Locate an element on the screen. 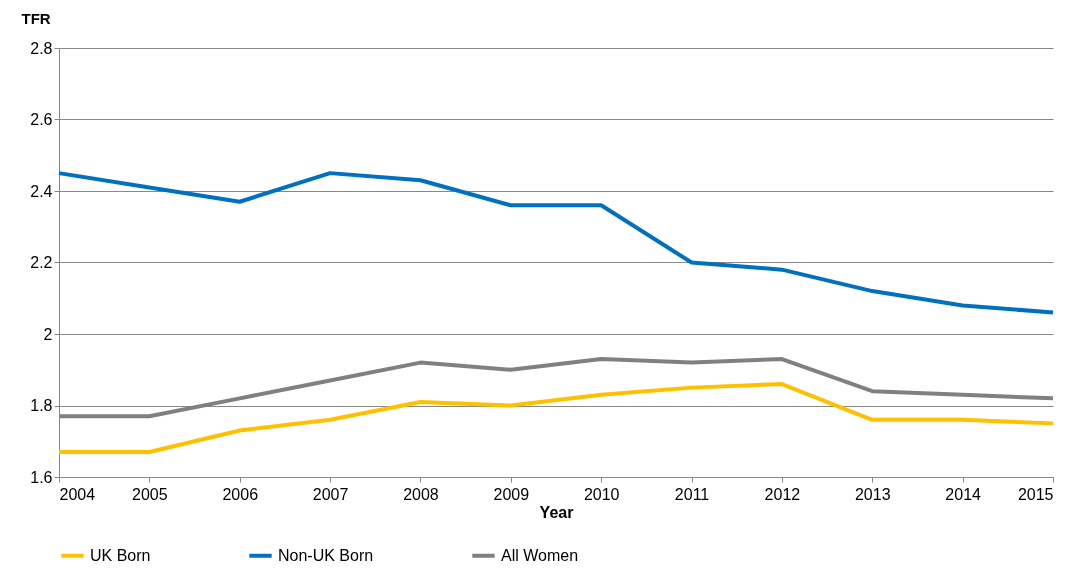 The width and height of the screenshot is (1078, 572). x-tick-label: 2006 is located at coordinates (240, 494).